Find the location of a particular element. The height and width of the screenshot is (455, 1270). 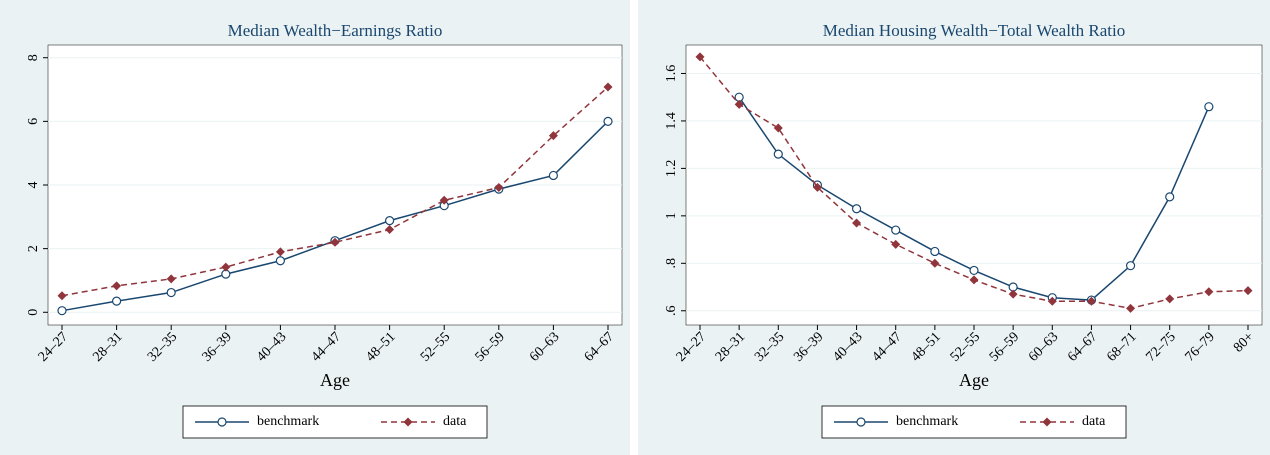

y-tick-label: 6 is located at coordinates (33, 121).